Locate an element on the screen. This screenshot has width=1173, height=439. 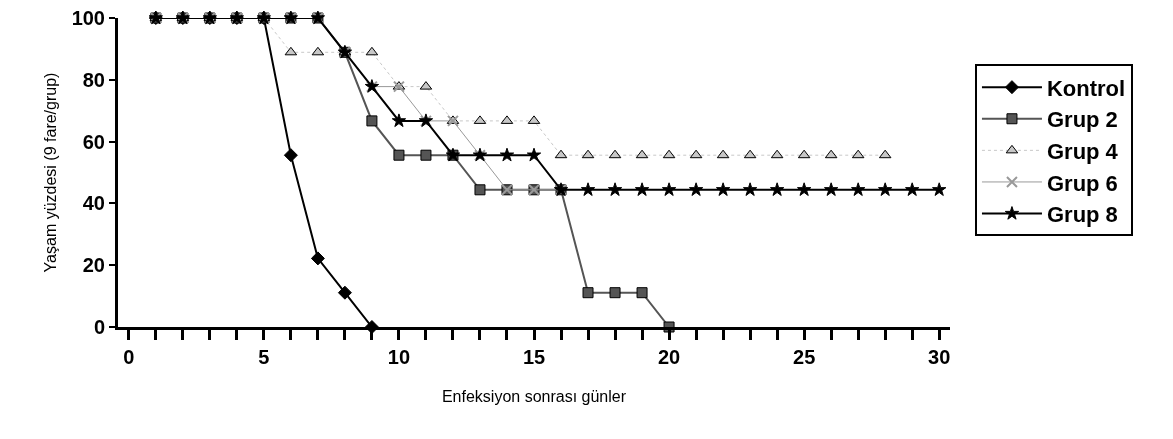
x-axis-title: Enfeksiyon sonrası günler is located at coordinates (534, 396).